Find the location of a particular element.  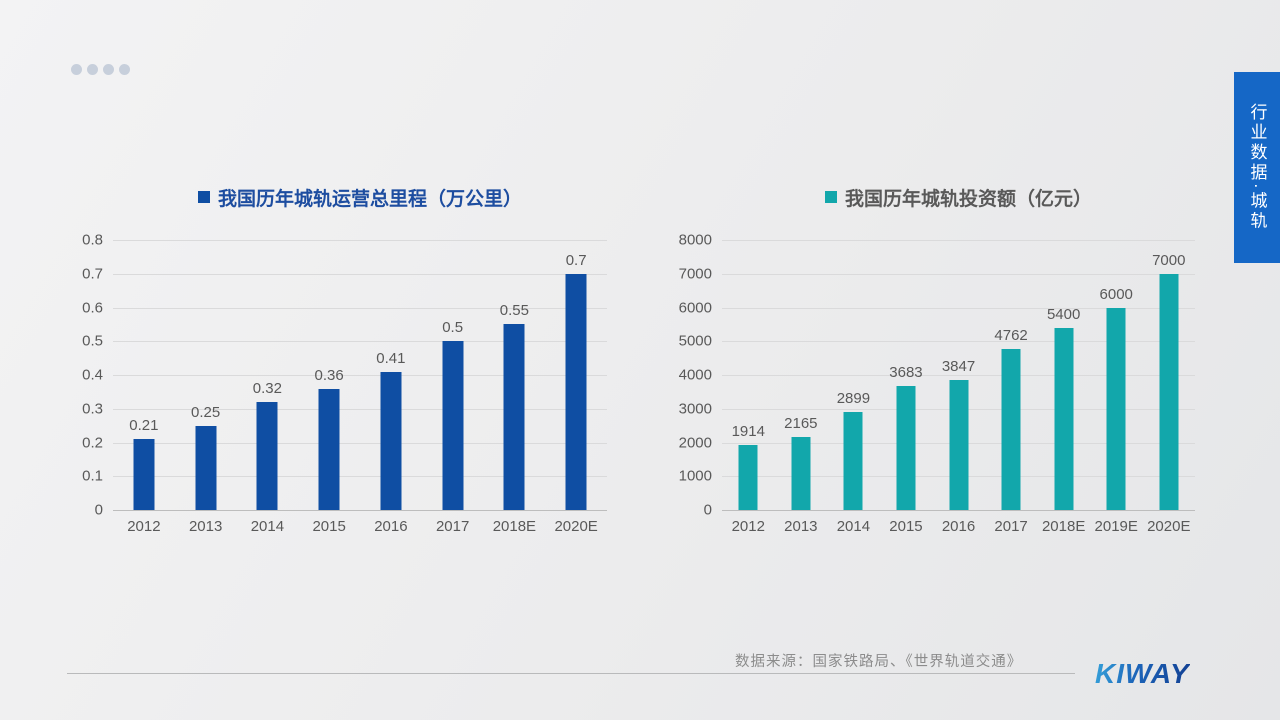

x-tick-label: 2016 is located at coordinates (391, 526).